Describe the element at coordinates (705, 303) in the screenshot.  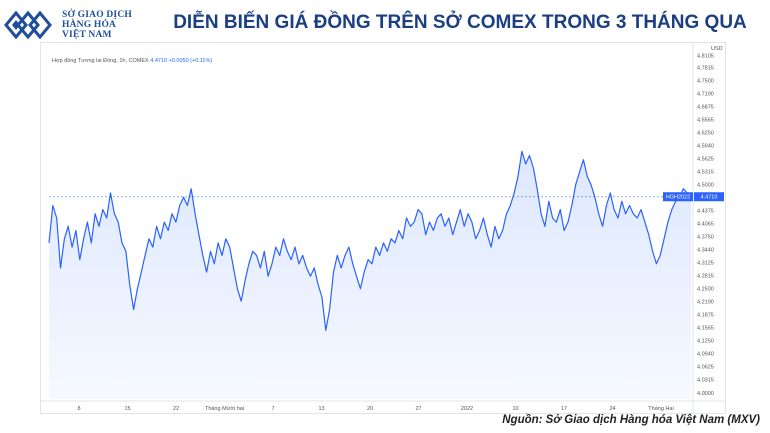
I see `y-tick-label: 4.2190` at that location.